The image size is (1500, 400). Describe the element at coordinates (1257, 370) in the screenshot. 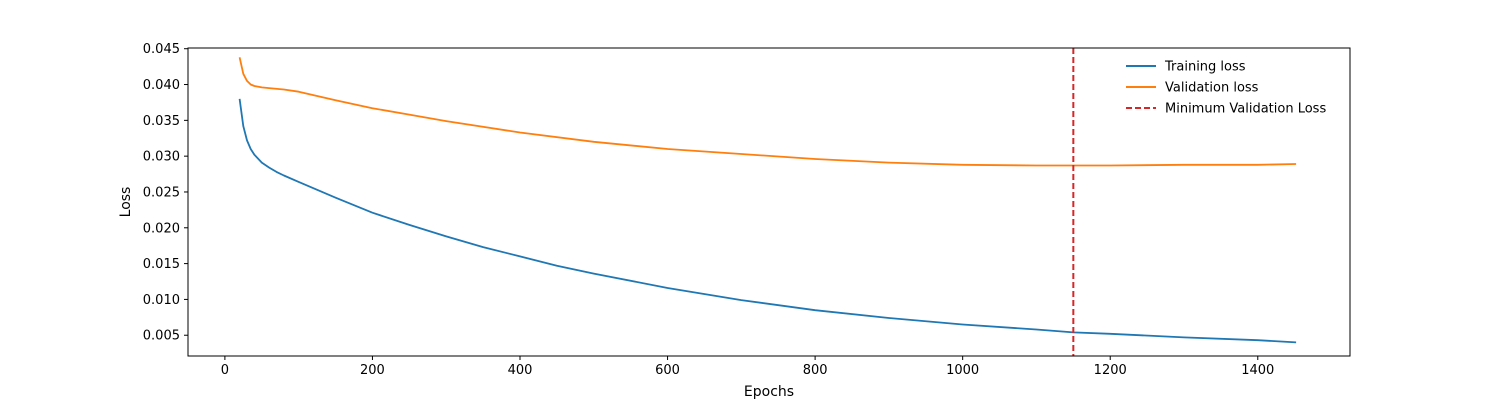

I see `x-tick-label: 1400` at that location.